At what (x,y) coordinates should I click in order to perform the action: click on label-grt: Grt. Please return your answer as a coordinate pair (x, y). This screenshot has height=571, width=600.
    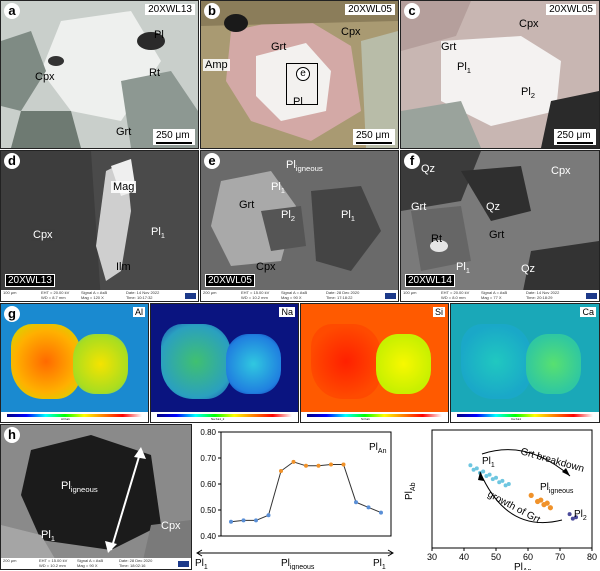
    Looking at the image, I should click on (124, 132).